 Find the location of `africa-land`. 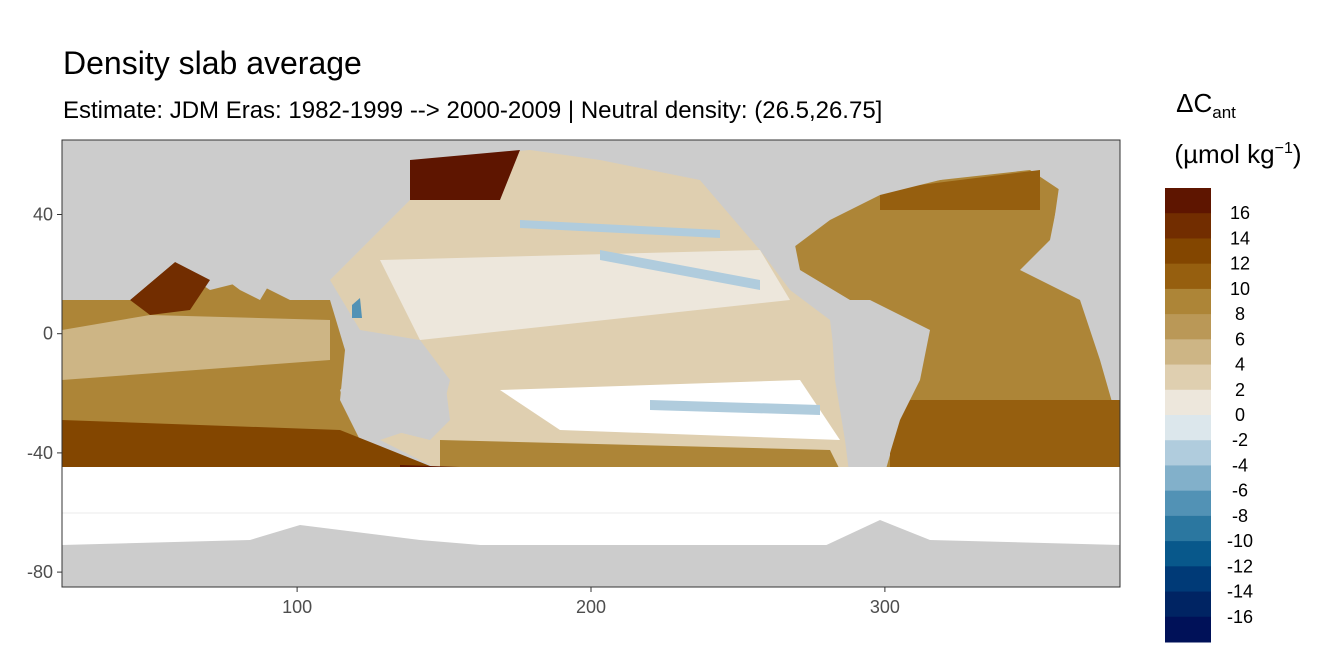

africa-land is located at coordinates (211, 220).